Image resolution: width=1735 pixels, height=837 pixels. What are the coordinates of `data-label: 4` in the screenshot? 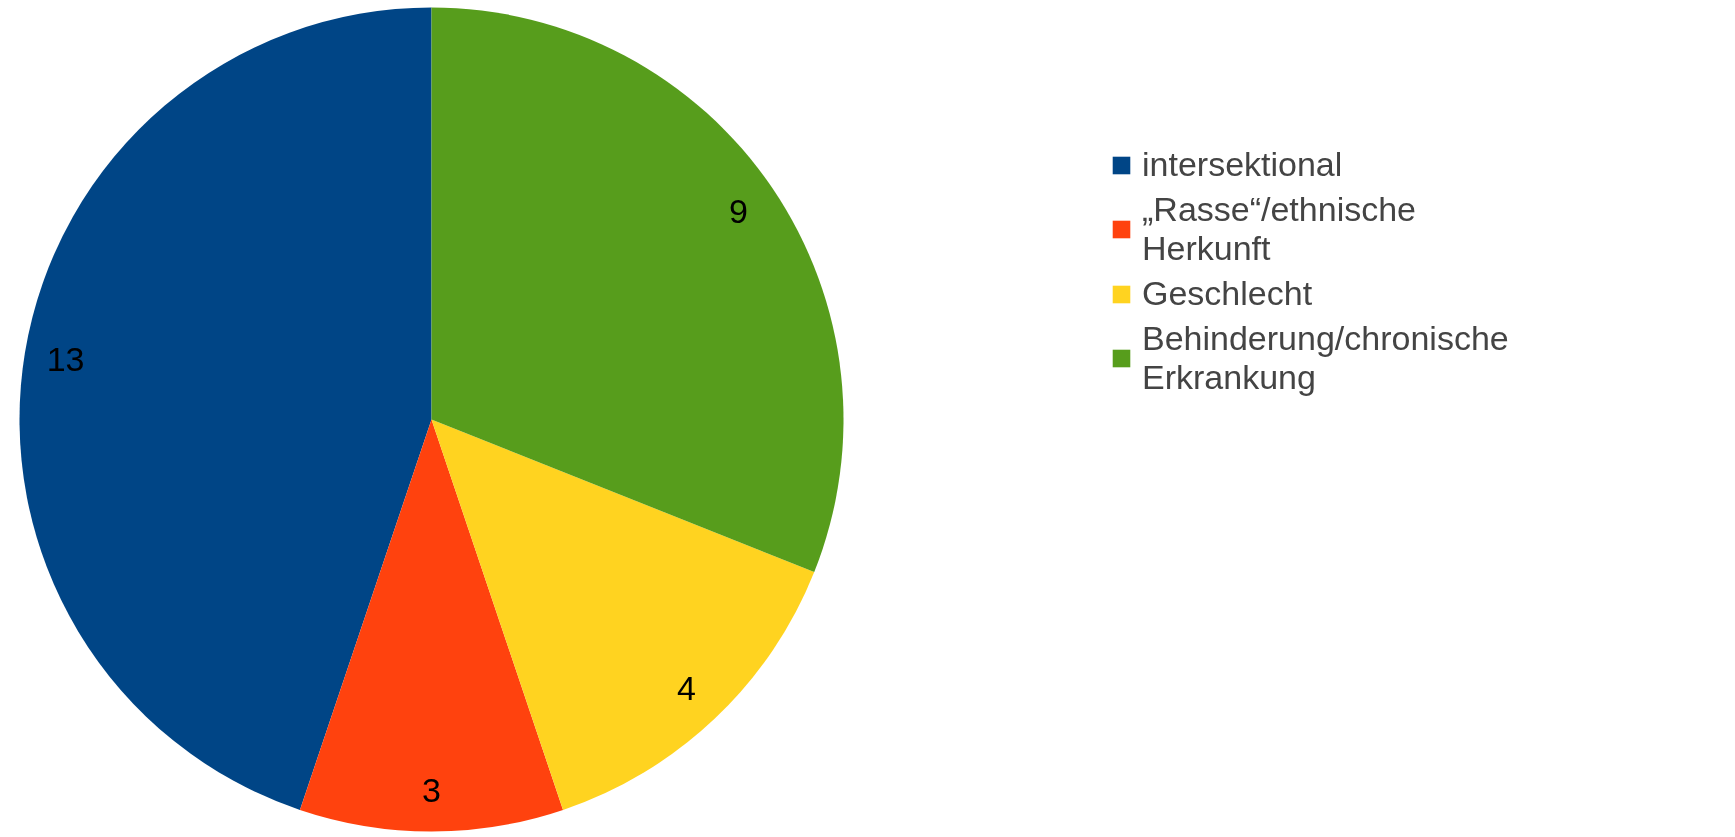 It's located at (686, 688).